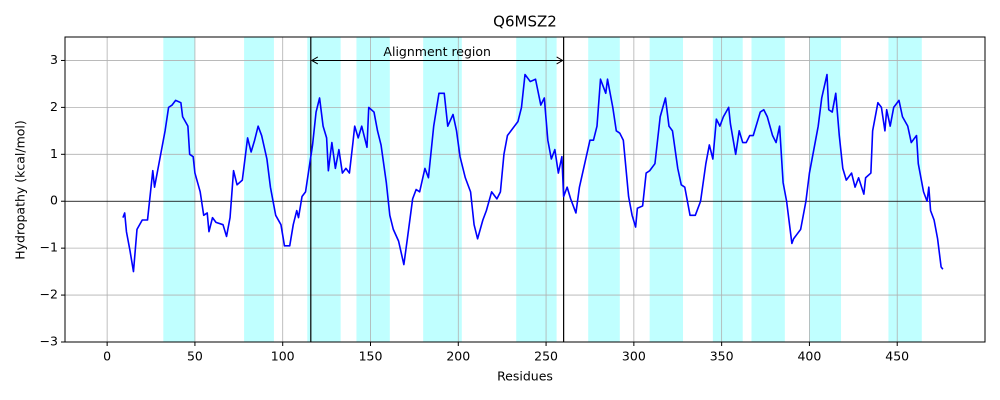 The image size is (1000, 400). Describe the element at coordinates (107, 356) in the screenshot. I see `x-tick-label: 0` at that location.